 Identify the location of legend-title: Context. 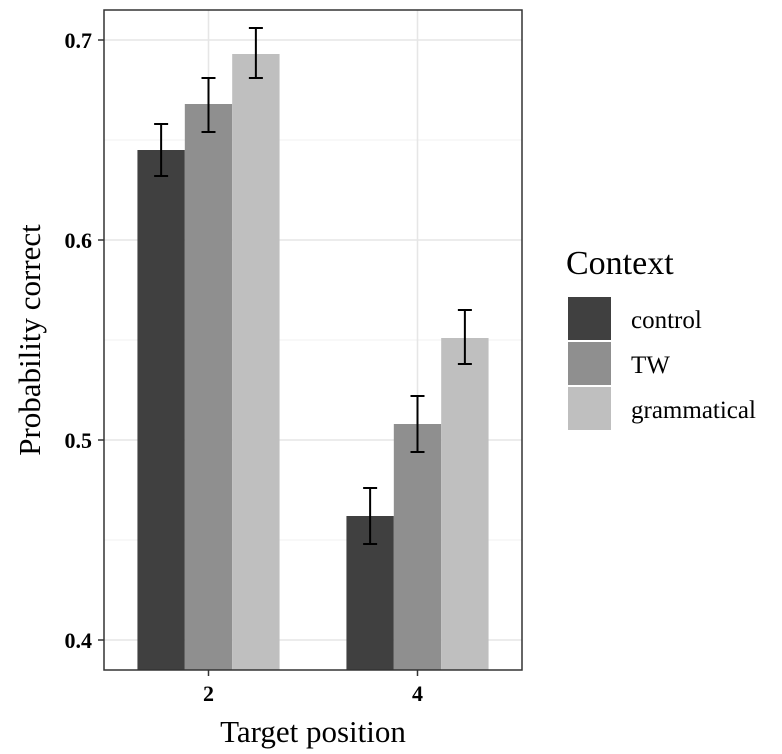
(620, 263).